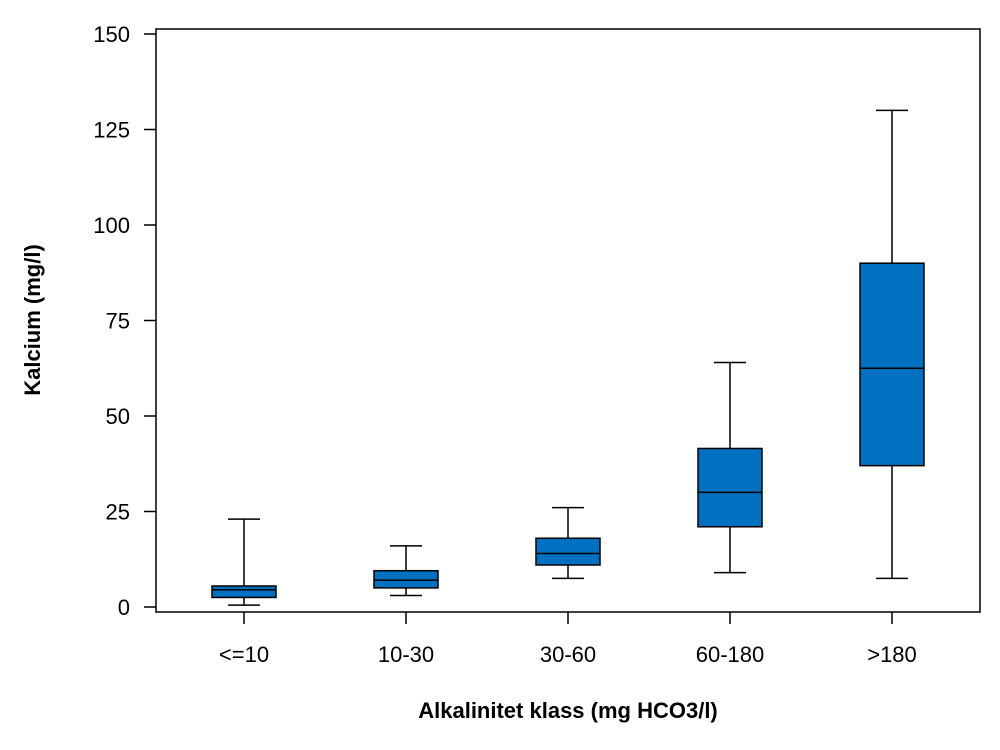 This screenshot has width=1000, height=750. What do you see at coordinates (118, 512) in the screenshot?
I see `y-tick-label: 25` at bounding box center [118, 512].